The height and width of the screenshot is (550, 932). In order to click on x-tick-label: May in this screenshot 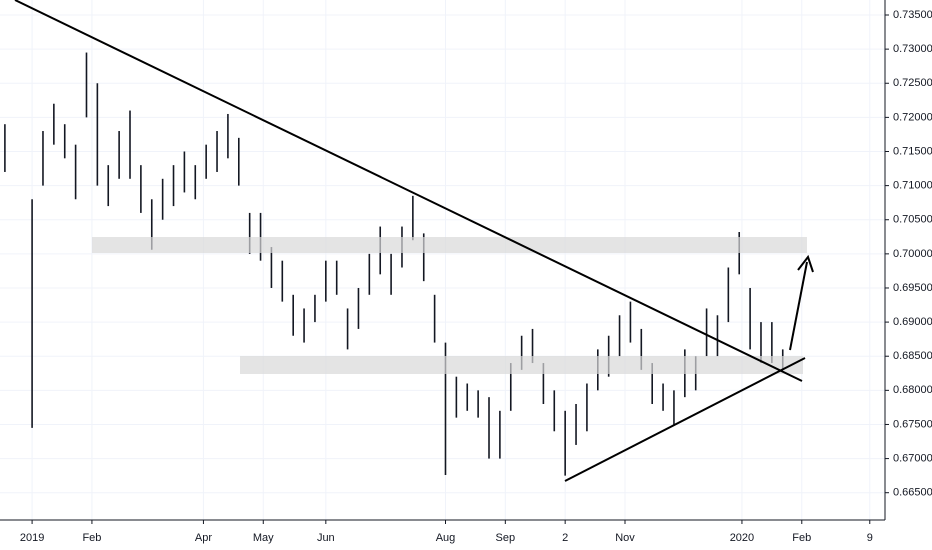, I will do `click(263, 538)`.